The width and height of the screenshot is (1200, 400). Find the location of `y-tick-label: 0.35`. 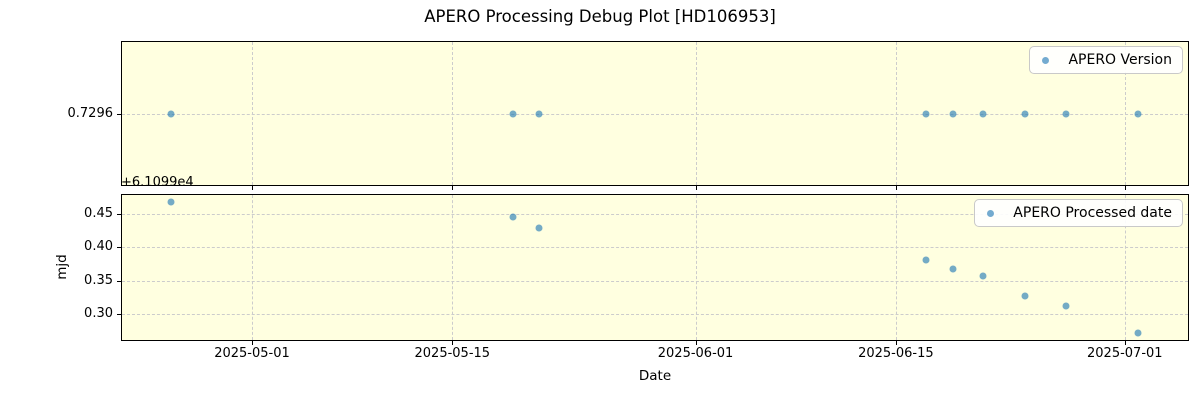

y-tick-label: 0.35 is located at coordinates (98, 281).